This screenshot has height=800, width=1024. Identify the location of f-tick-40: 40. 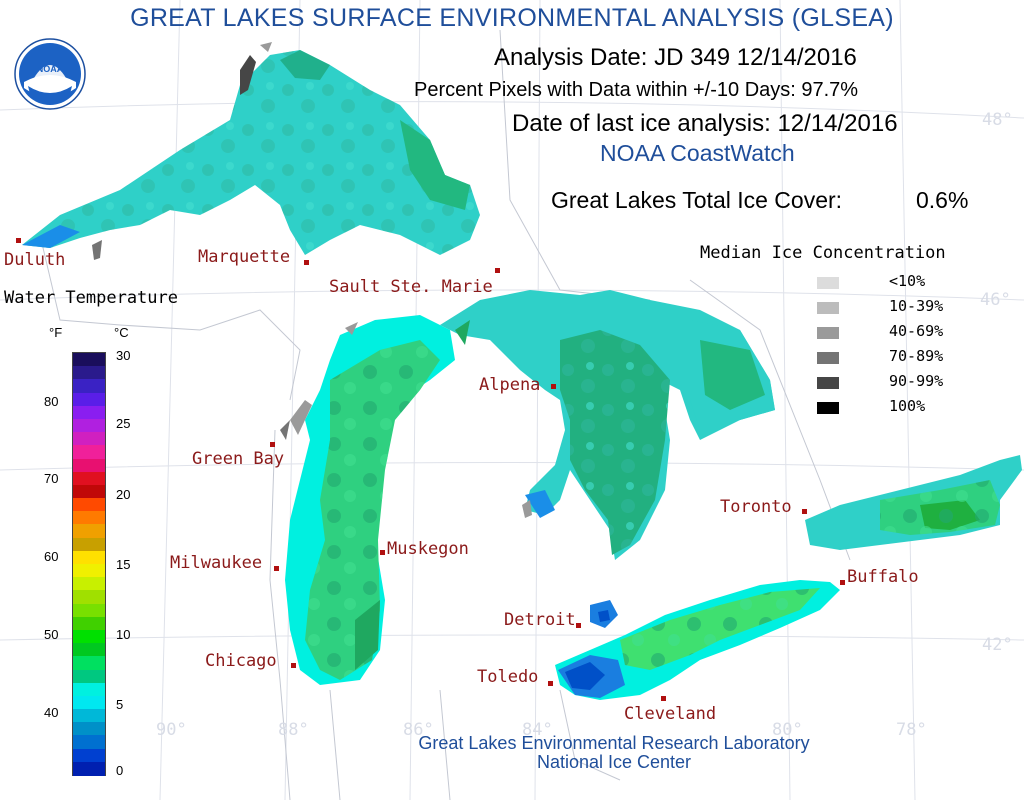
(51, 712).